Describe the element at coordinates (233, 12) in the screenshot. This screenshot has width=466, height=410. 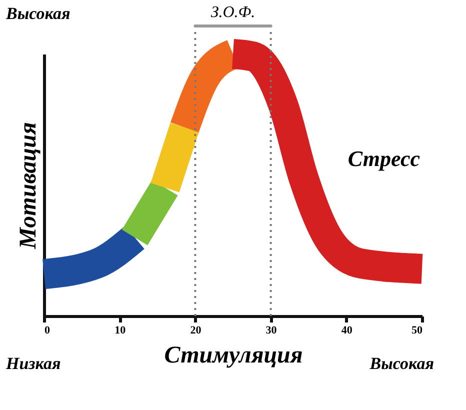
I see `text: З.О.Ф.` at that location.